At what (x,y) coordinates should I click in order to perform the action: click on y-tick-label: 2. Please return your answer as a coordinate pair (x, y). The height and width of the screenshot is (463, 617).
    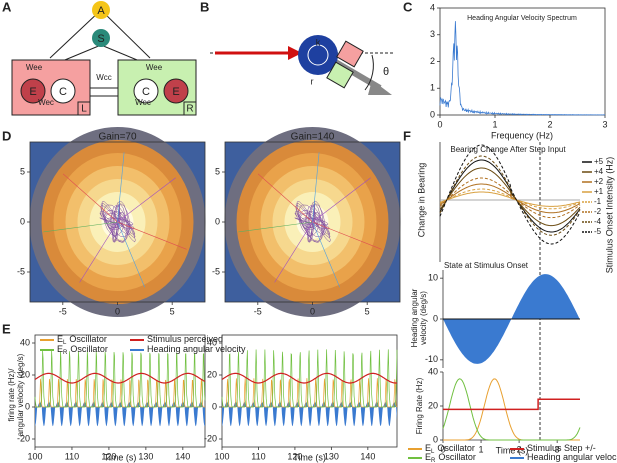
    Looking at the image, I should click on (432, 61).